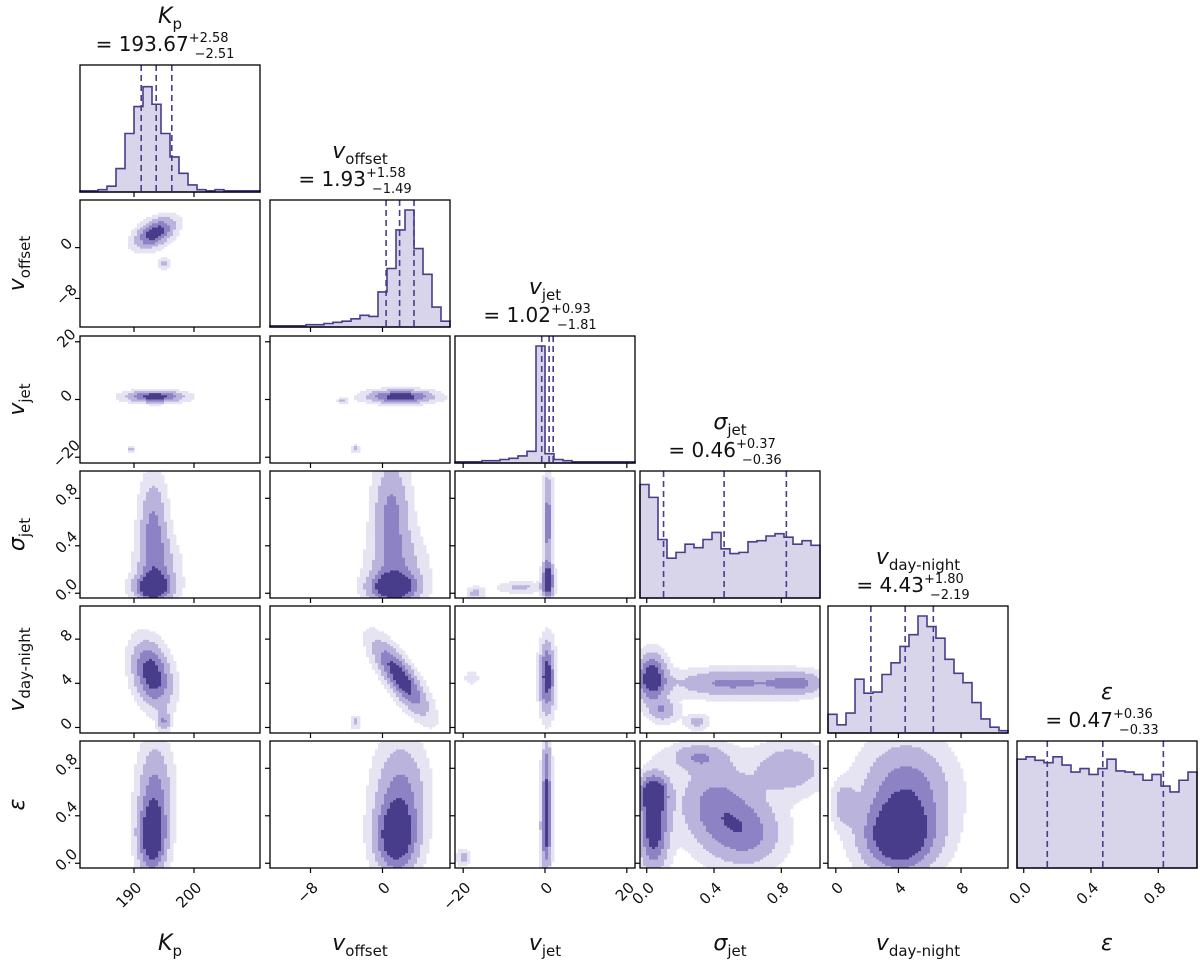  Describe the element at coordinates (170, 399) in the screenshot. I see `contour-panel-vjet-vs-Kp` at that location.